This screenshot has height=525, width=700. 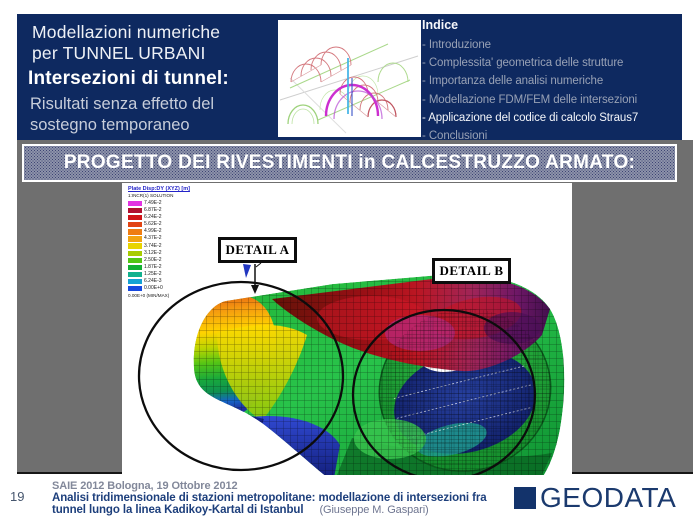 I want to click on legend-entry: 1.87E-2, so click(x=174, y=266).